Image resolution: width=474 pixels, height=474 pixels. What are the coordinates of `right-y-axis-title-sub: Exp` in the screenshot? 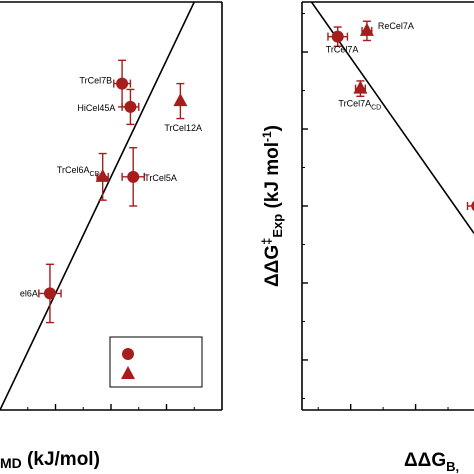 It's located at (277, 226).